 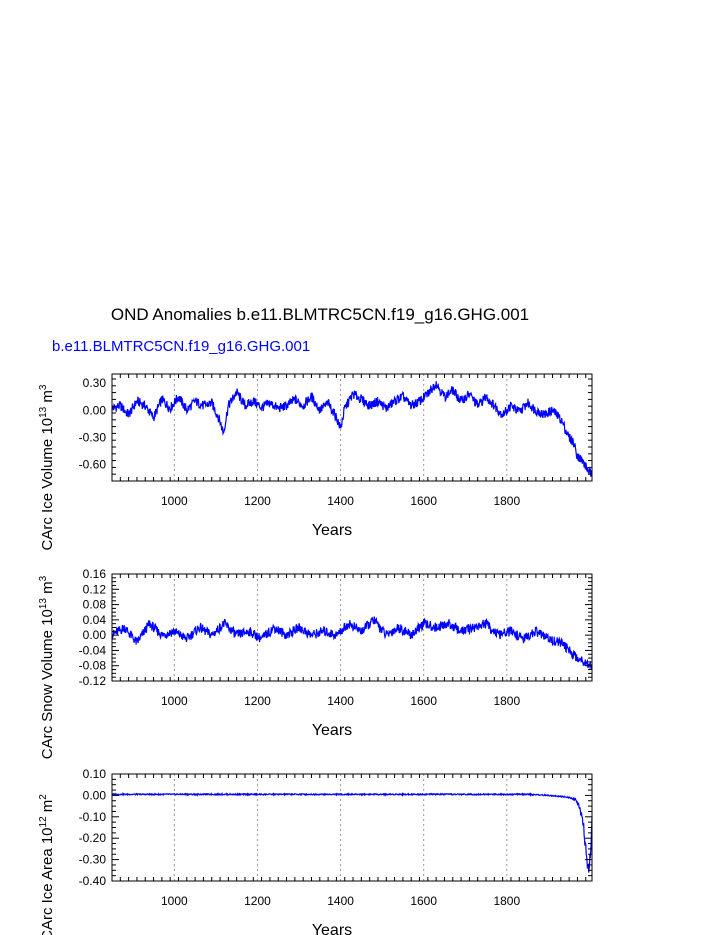 I want to click on y-tick-label: -0.12, so click(x=93, y=681).